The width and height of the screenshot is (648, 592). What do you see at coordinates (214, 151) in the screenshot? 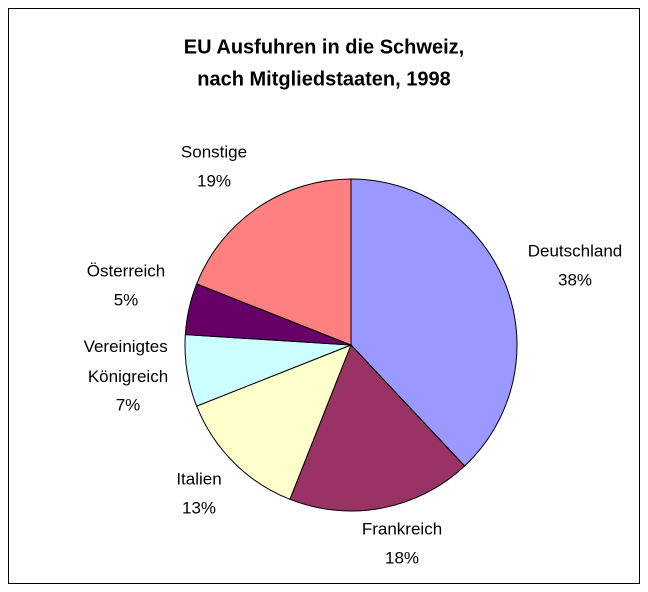
I see `category-label: Sonstige` at bounding box center [214, 151].